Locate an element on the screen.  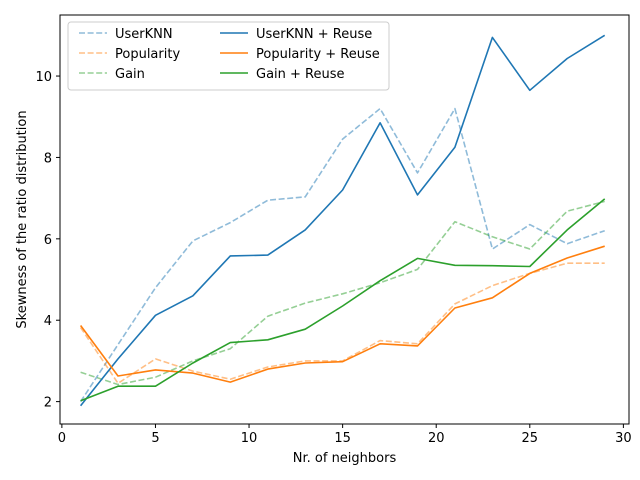
legend-entry: Gain + Reuse is located at coordinates (300, 74).